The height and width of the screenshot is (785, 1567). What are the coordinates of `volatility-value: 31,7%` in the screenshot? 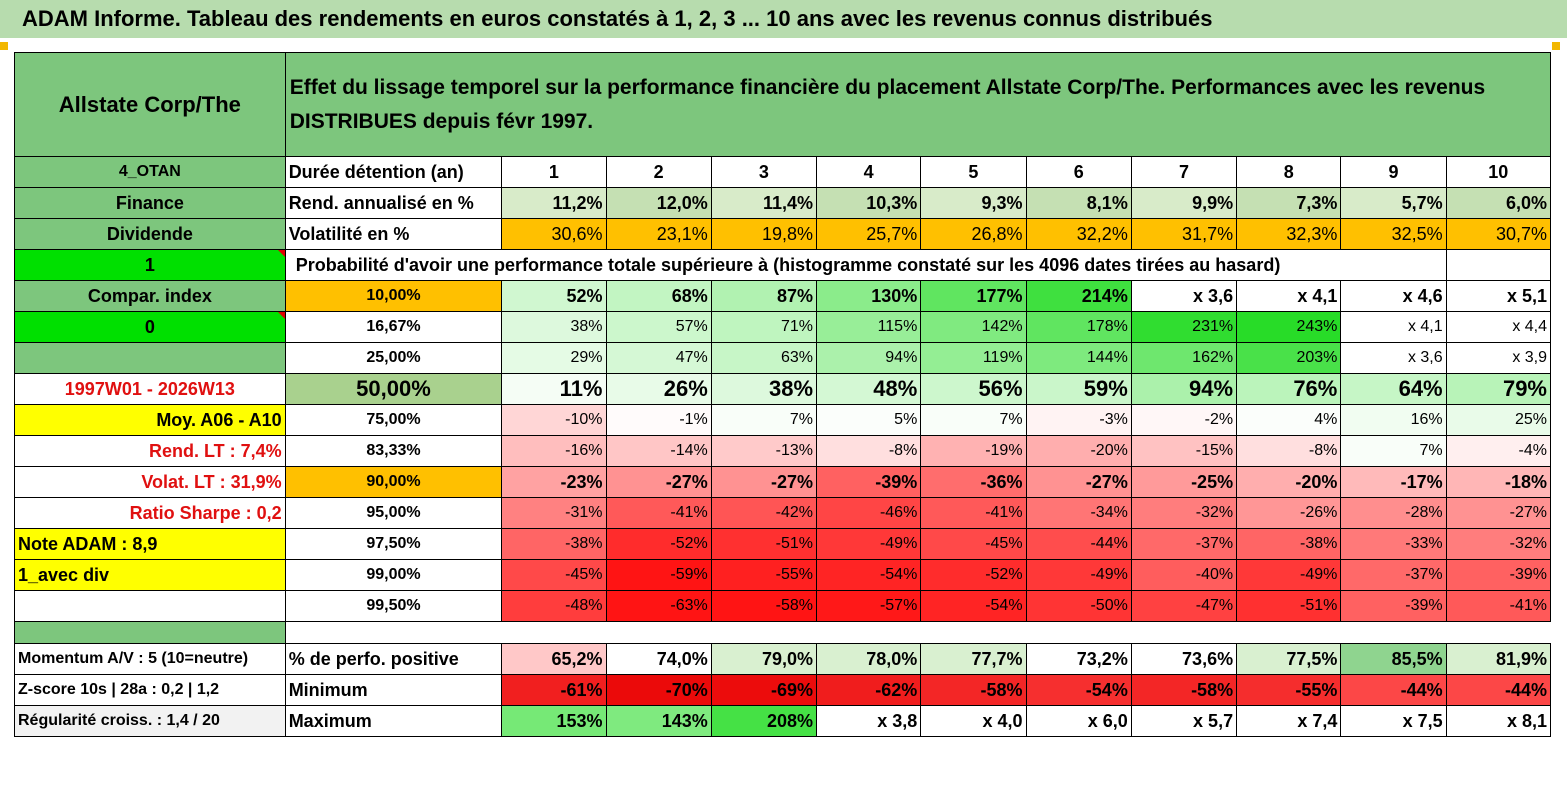 It's located at (1184, 234).